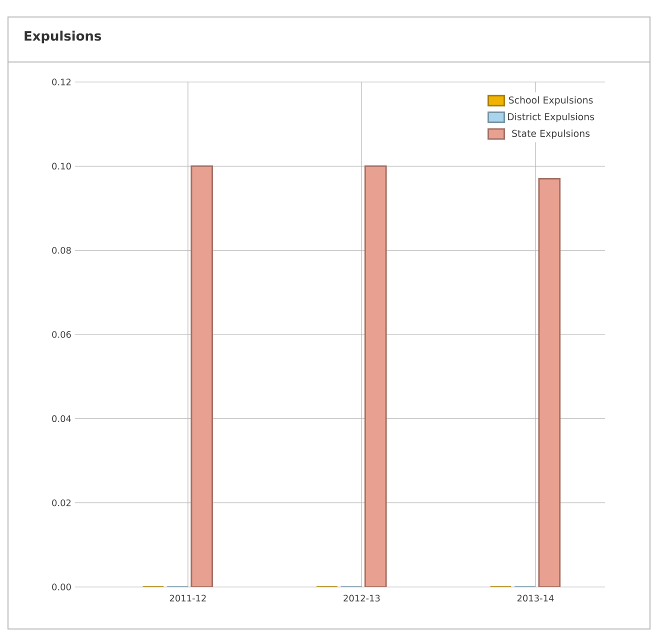  Describe the element at coordinates (63, 37) in the screenshot. I see `chart-title: Expulsions` at that location.